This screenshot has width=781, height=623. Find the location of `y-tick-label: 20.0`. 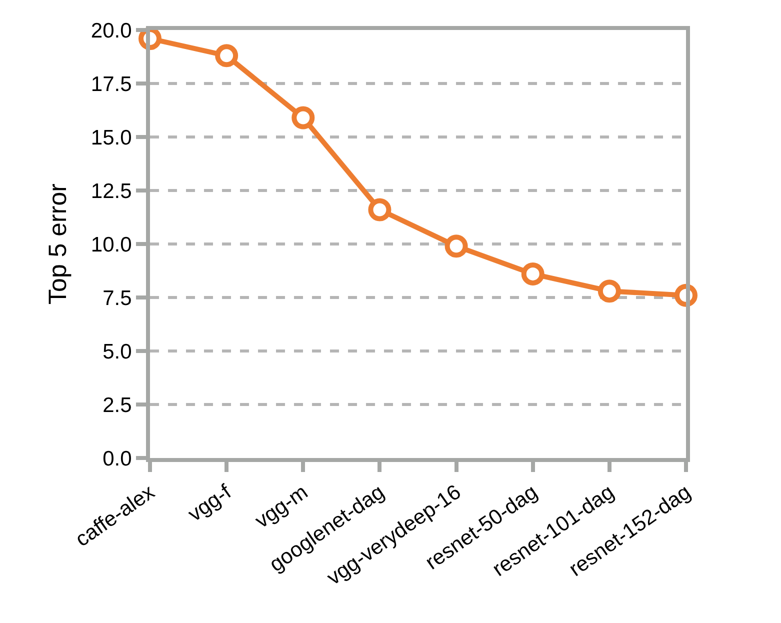

y-tick-label: 20.0 is located at coordinates (111, 30).